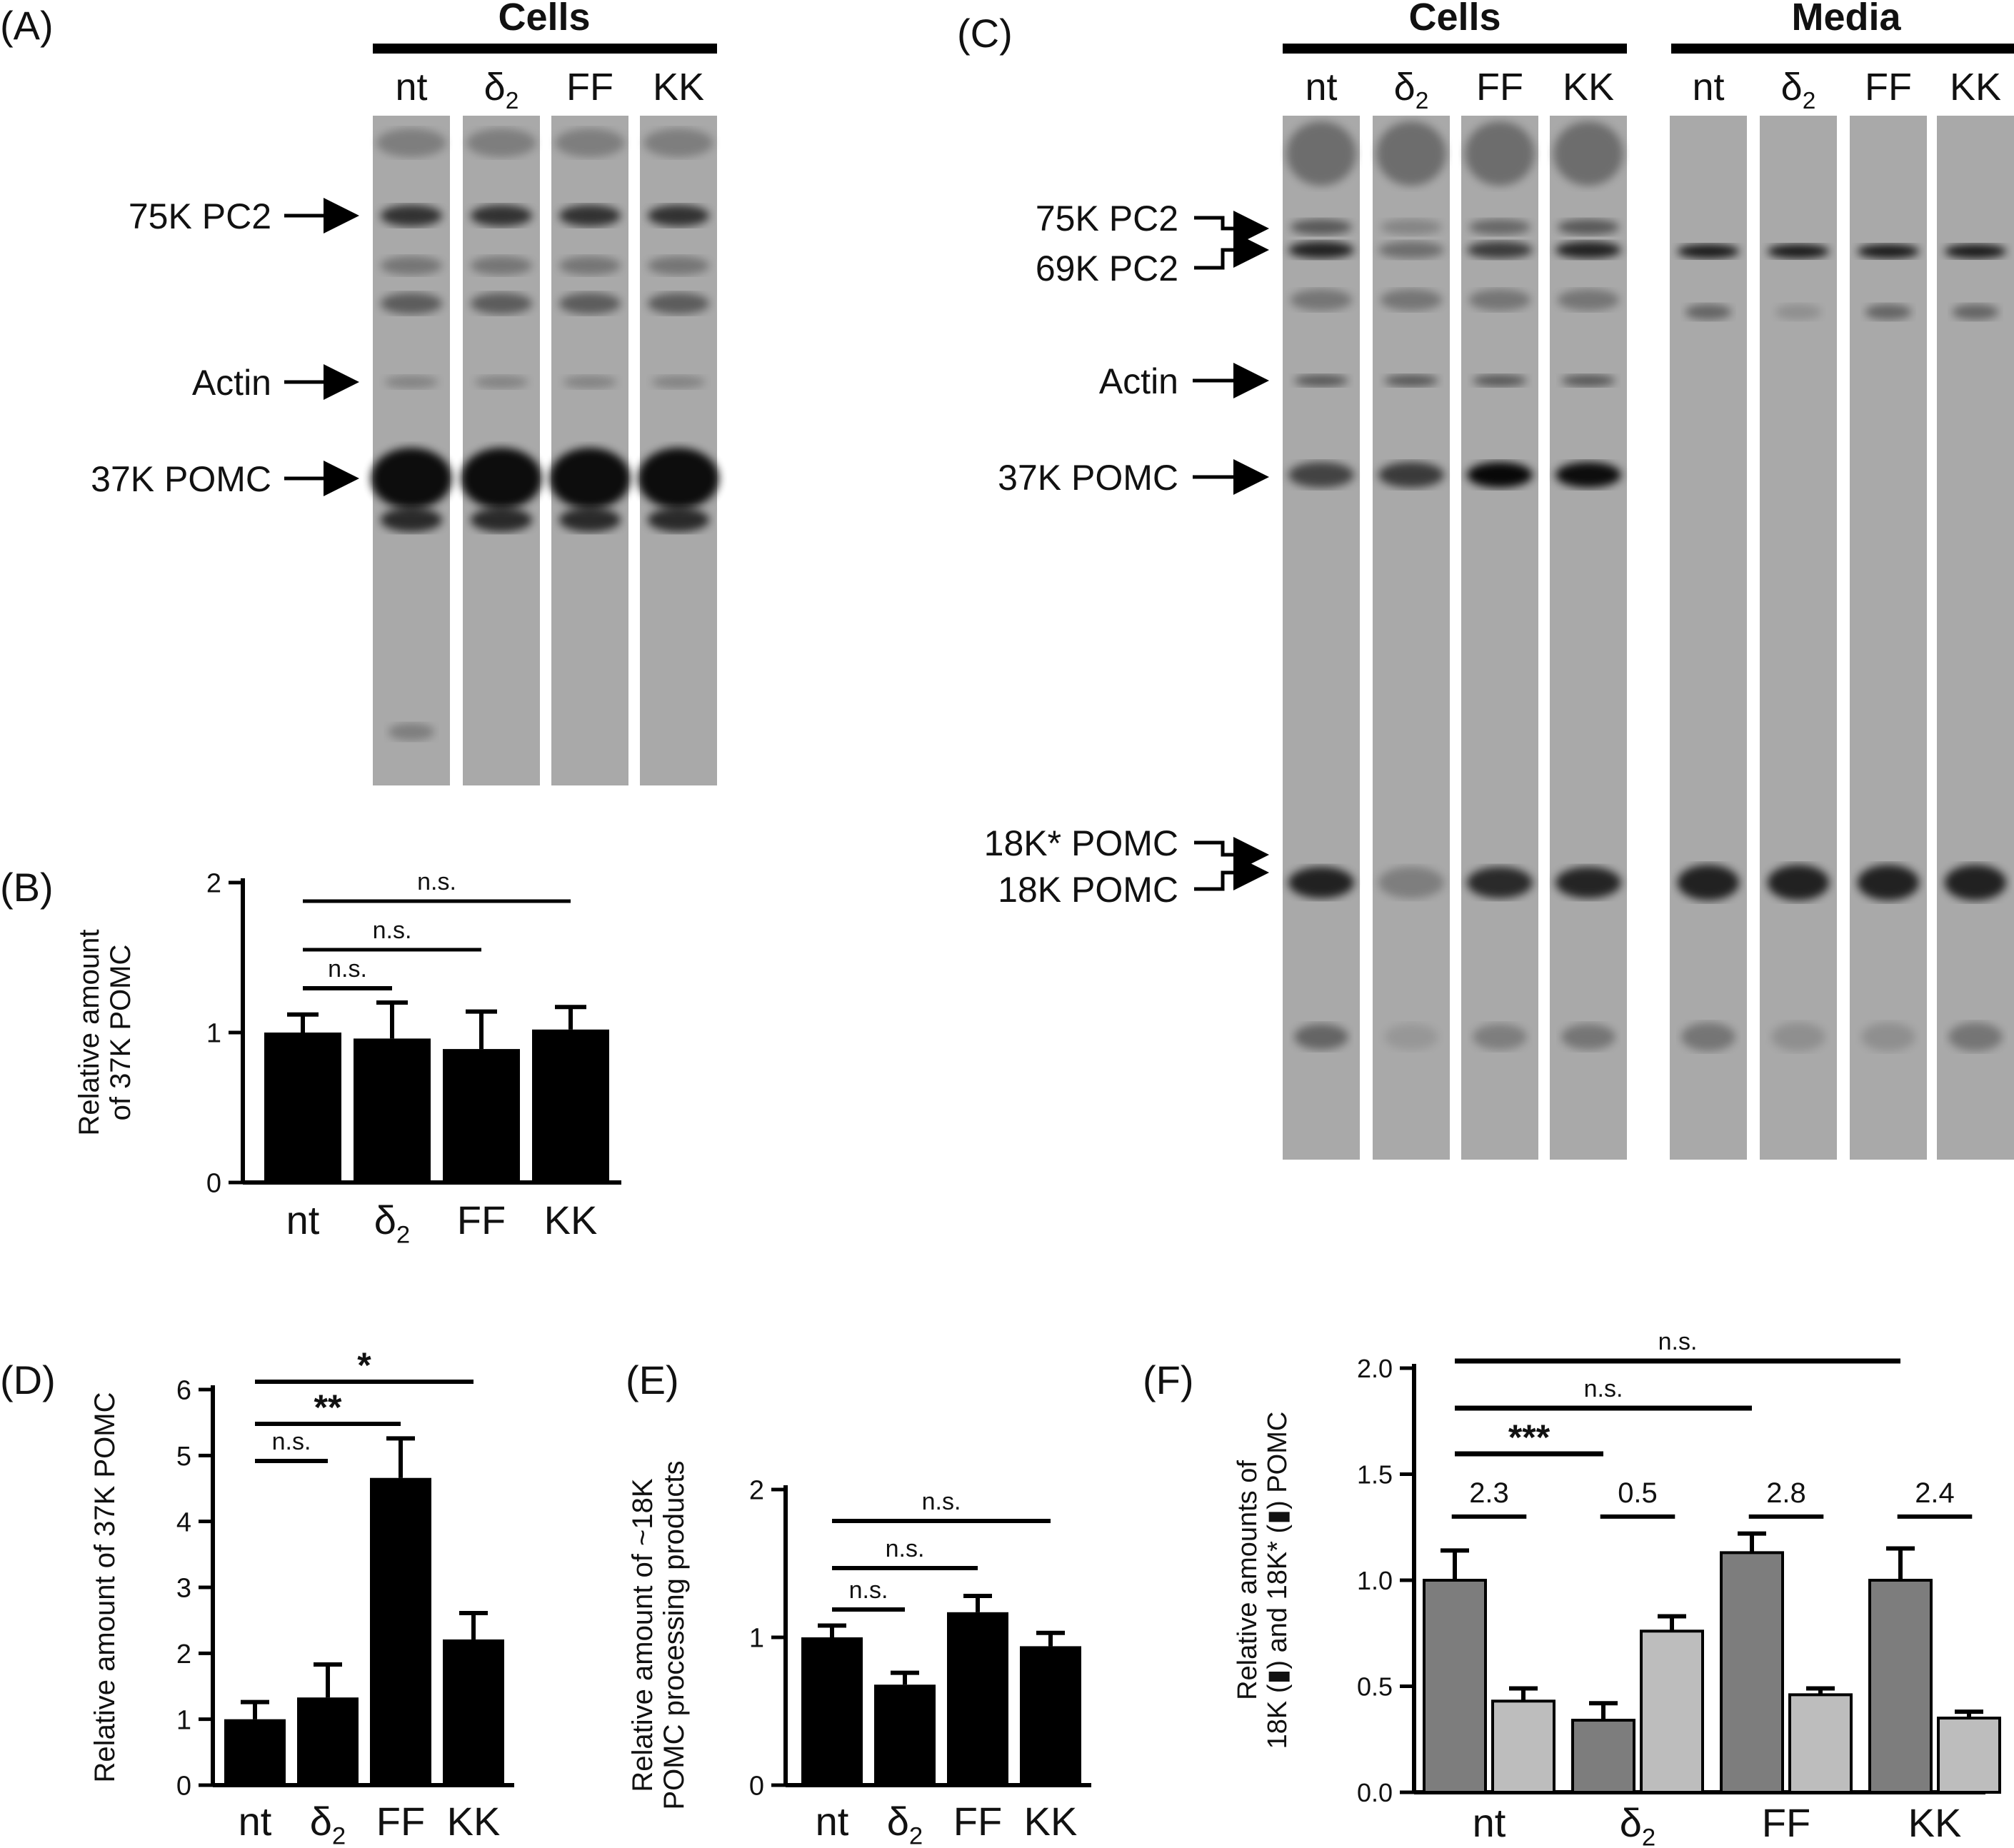 Image resolution: width=2014 pixels, height=1848 pixels. What do you see at coordinates (1375, 1686) in the screenshot?
I see `y-tick-label: 0.5` at bounding box center [1375, 1686].